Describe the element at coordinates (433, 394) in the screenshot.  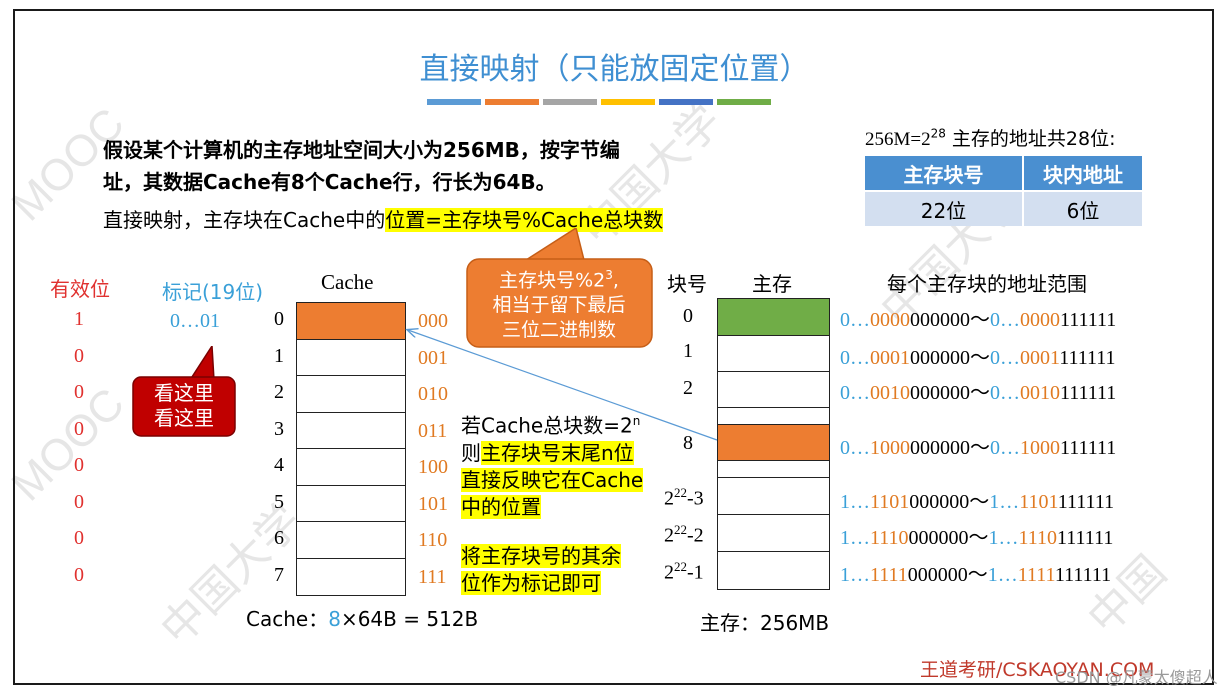
I see `cache-line-binary: 010` at that location.